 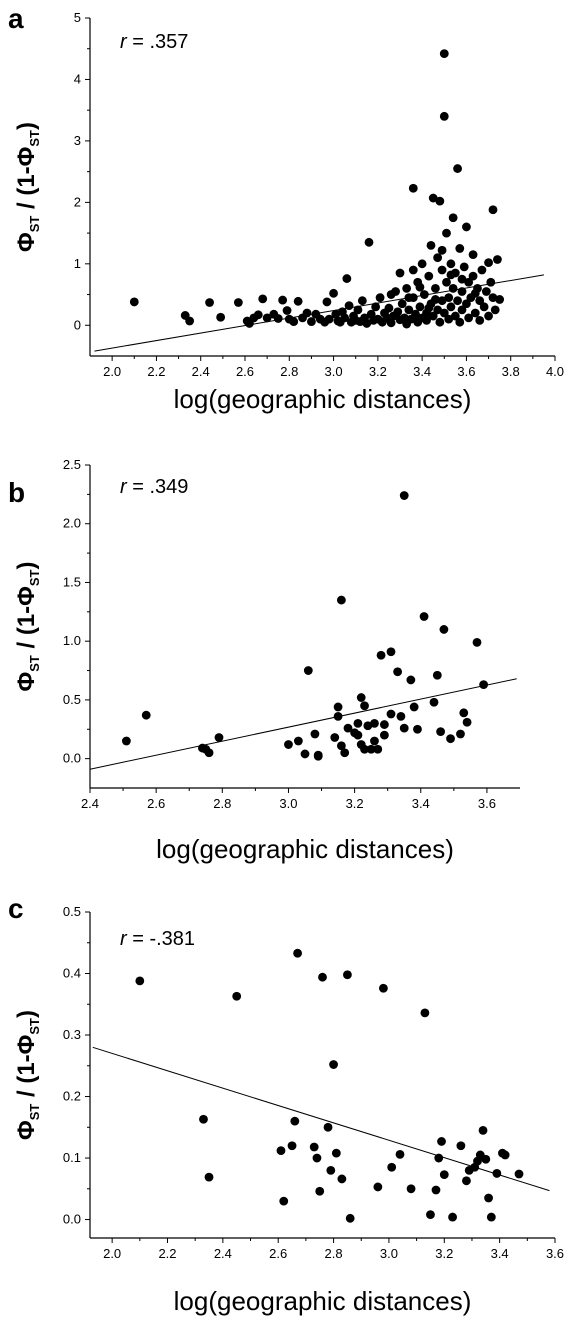 I want to click on x-tick-label: 3.8, so click(x=511, y=371).